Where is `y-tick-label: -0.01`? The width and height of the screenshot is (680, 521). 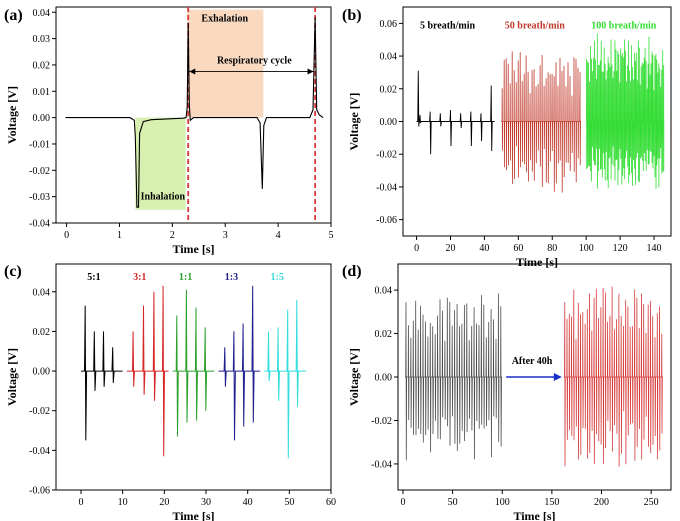
y-tick-label: -0.01 is located at coordinates (39, 144).